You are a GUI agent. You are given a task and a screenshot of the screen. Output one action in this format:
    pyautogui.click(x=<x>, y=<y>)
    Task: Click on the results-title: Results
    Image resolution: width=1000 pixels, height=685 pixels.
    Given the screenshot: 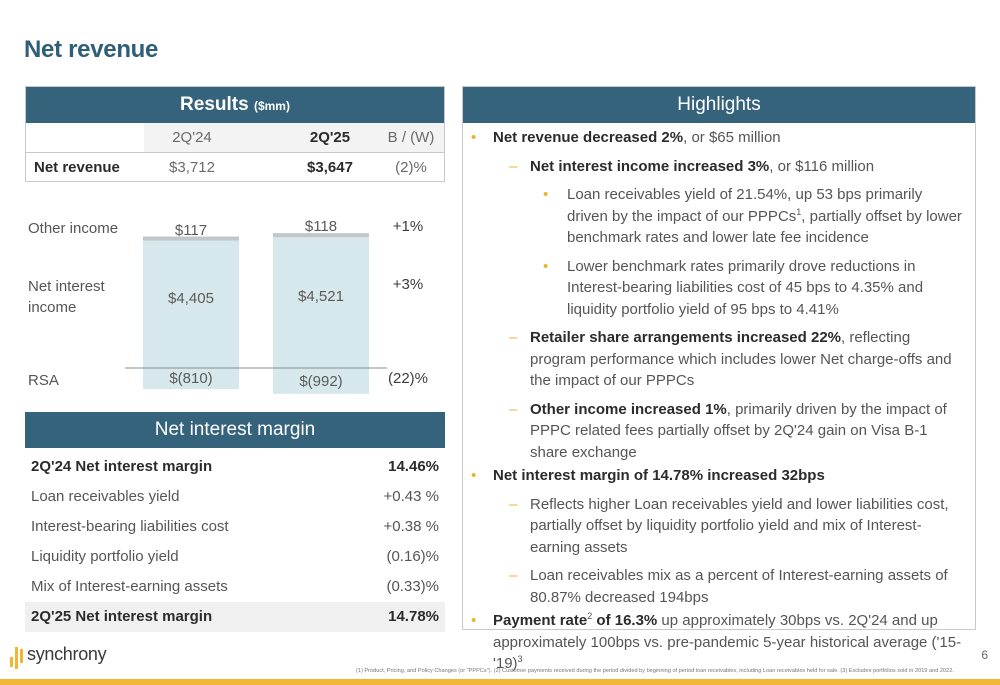 What is the action you would take?
    pyautogui.click(x=214, y=104)
    